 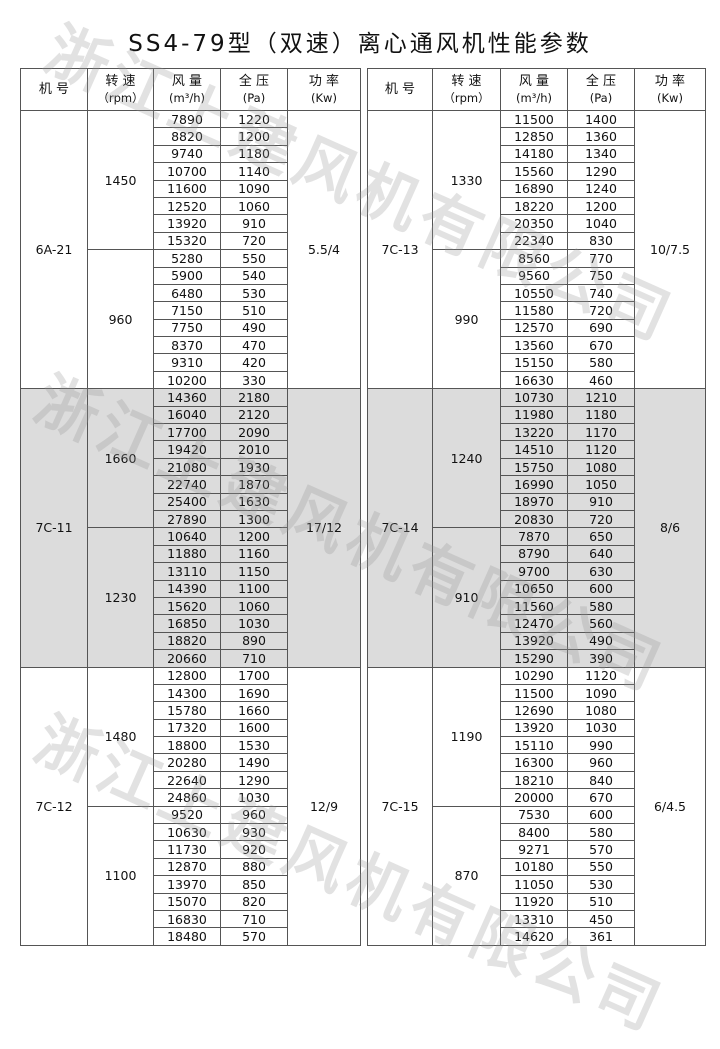 What do you see at coordinates (360, 44) in the screenshot?
I see `page-title: SS4-79型（双速）离心通风机性能参数` at bounding box center [360, 44].